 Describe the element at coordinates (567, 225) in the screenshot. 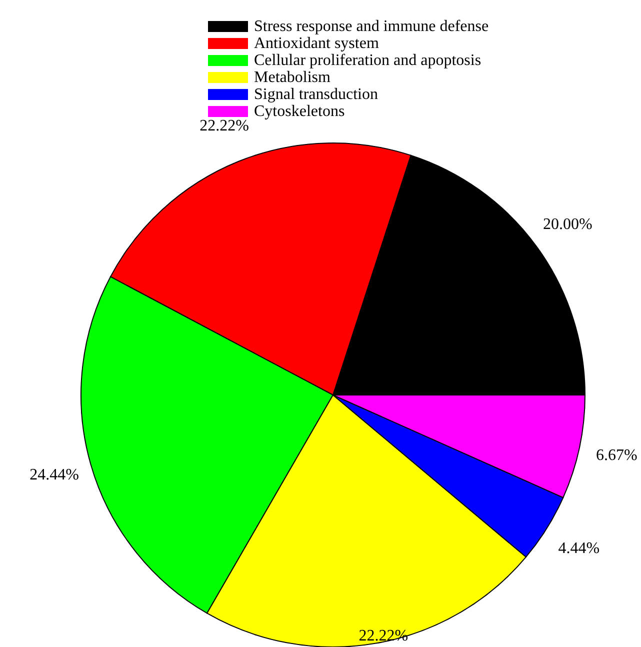

I see `data-label: 20.00%` at that location.